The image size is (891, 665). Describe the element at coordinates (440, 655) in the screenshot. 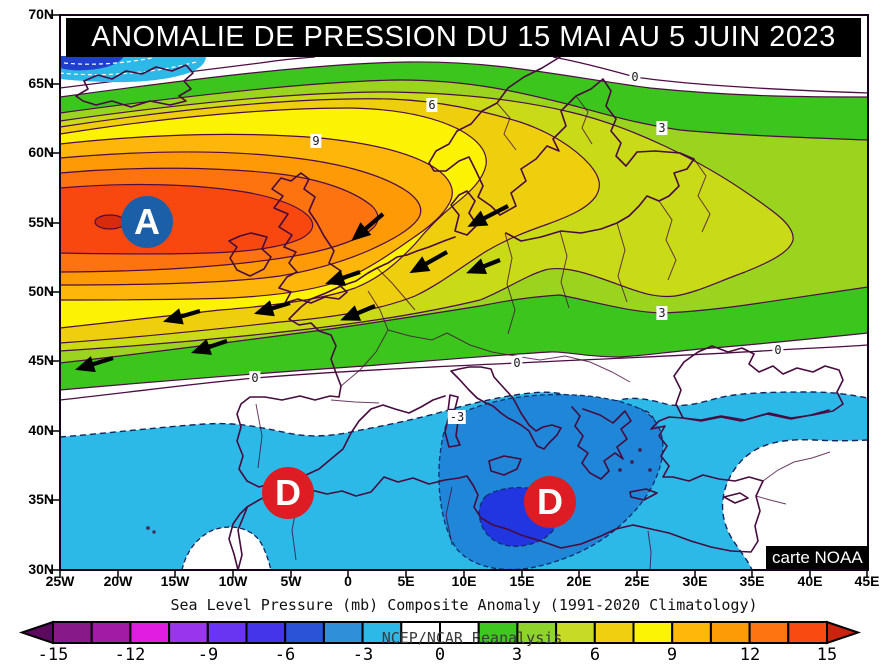

I see `colorbar-tick: 0` at that location.